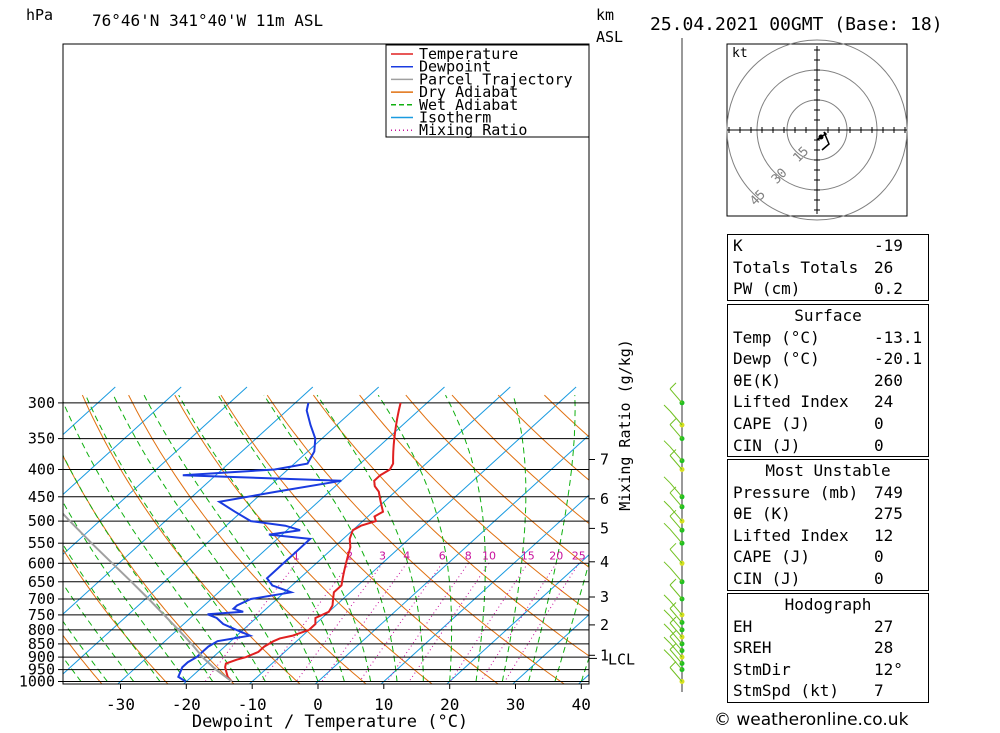 This screenshot has height=733, width=1000. Describe the element at coordinates (604, 625) in the screenshot. I see `height-tick-label: 2` at that location.